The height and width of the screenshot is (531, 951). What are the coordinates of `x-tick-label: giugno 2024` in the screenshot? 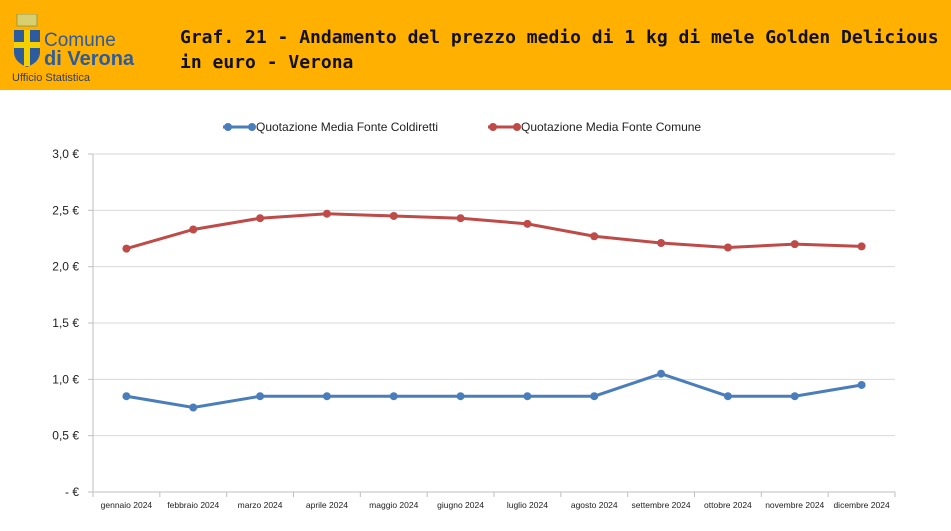 It's located at (460, 505).